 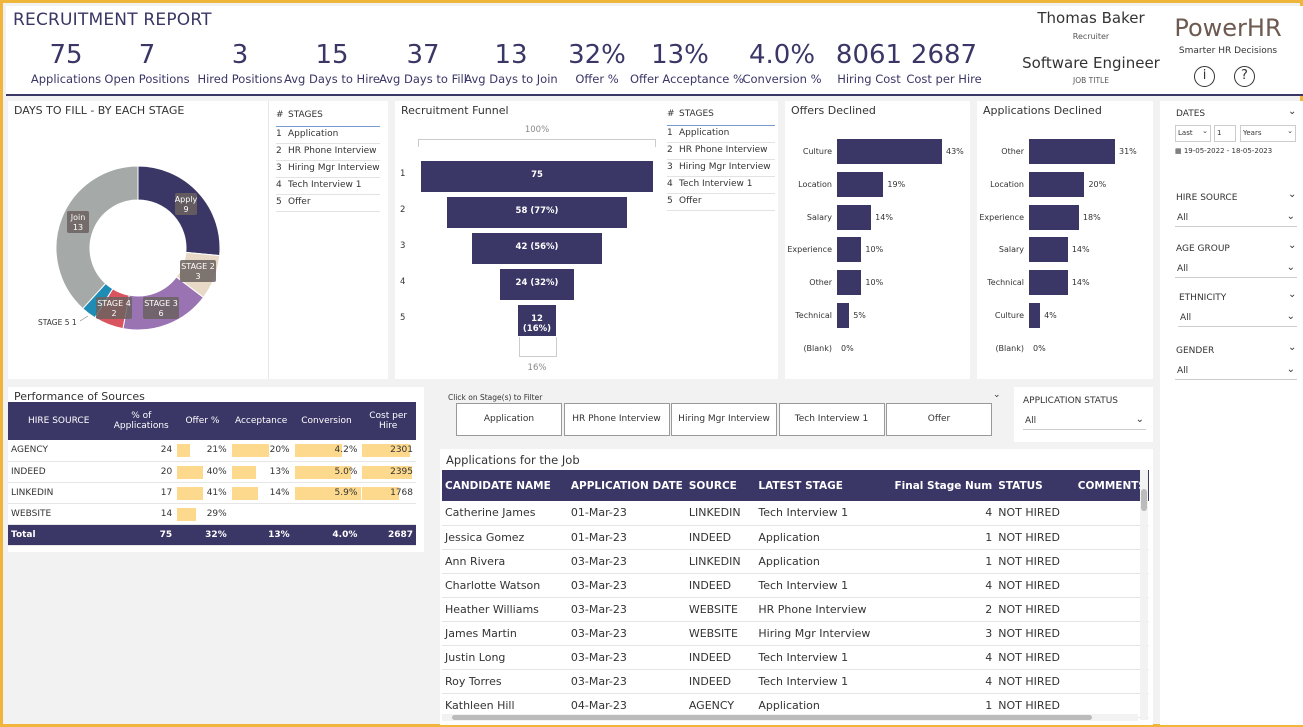 I want to click on performance-row: LINKEDIN 17 41% 14% 5.9% 1768, so click(x=212, y=493).